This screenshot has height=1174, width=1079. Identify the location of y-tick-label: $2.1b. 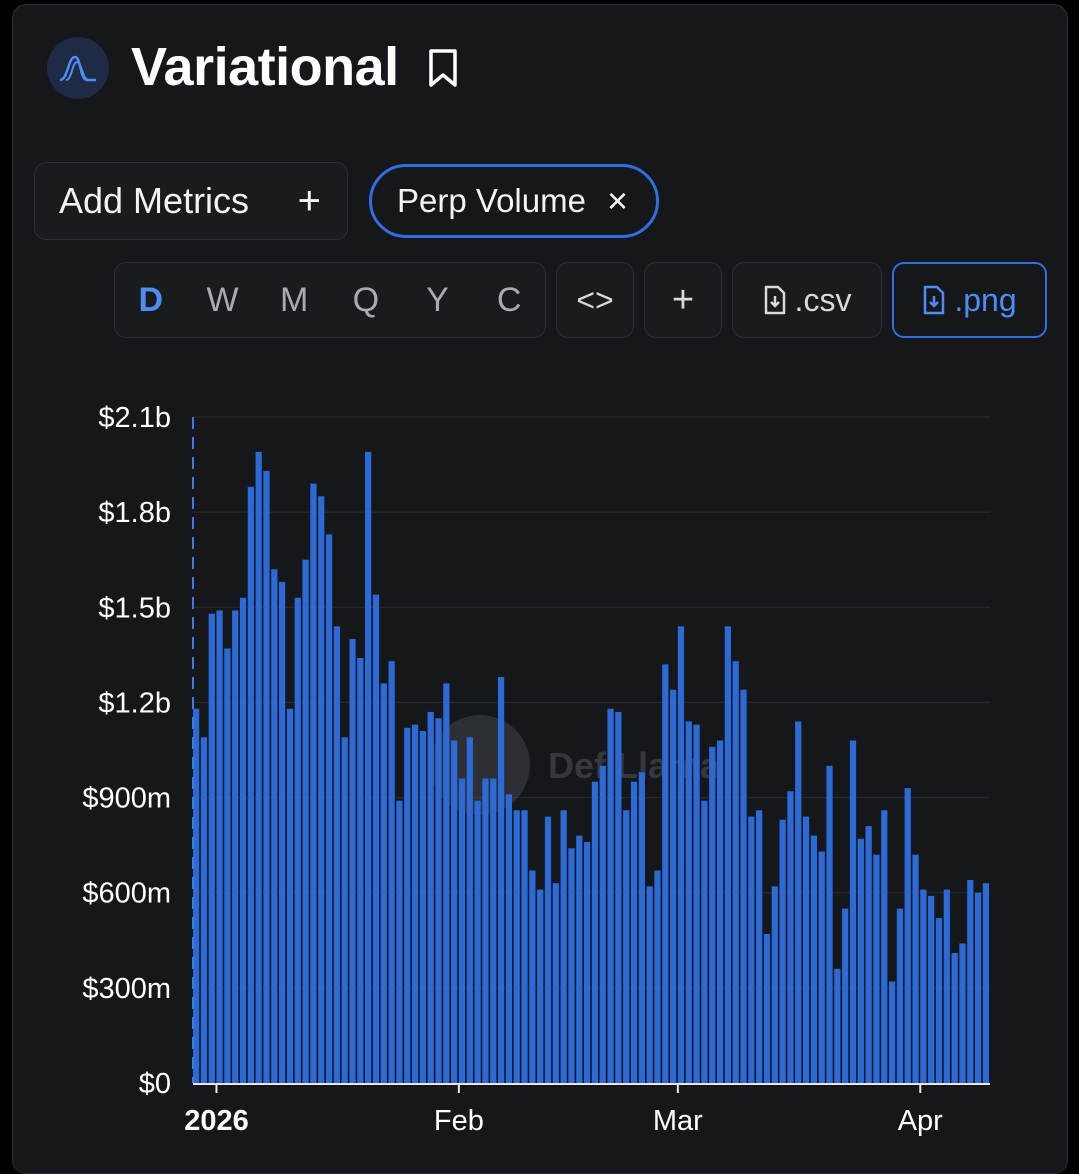
(134, 418).